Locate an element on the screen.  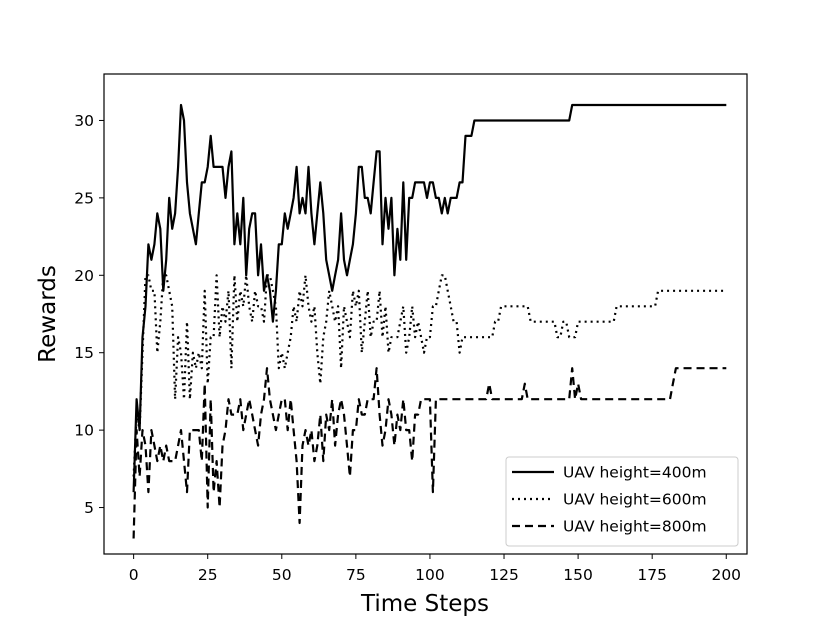
y-tick-label: 10 is located at coordinates (84, 431).